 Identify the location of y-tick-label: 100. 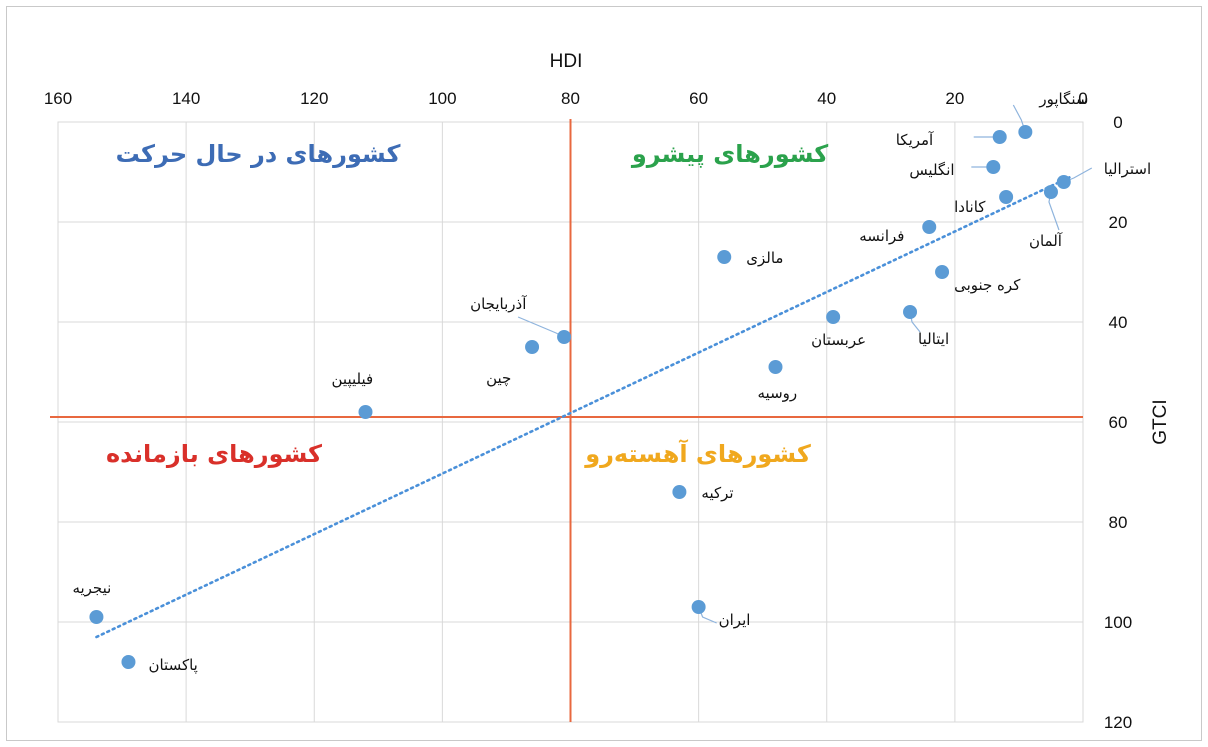
(1118, 622).